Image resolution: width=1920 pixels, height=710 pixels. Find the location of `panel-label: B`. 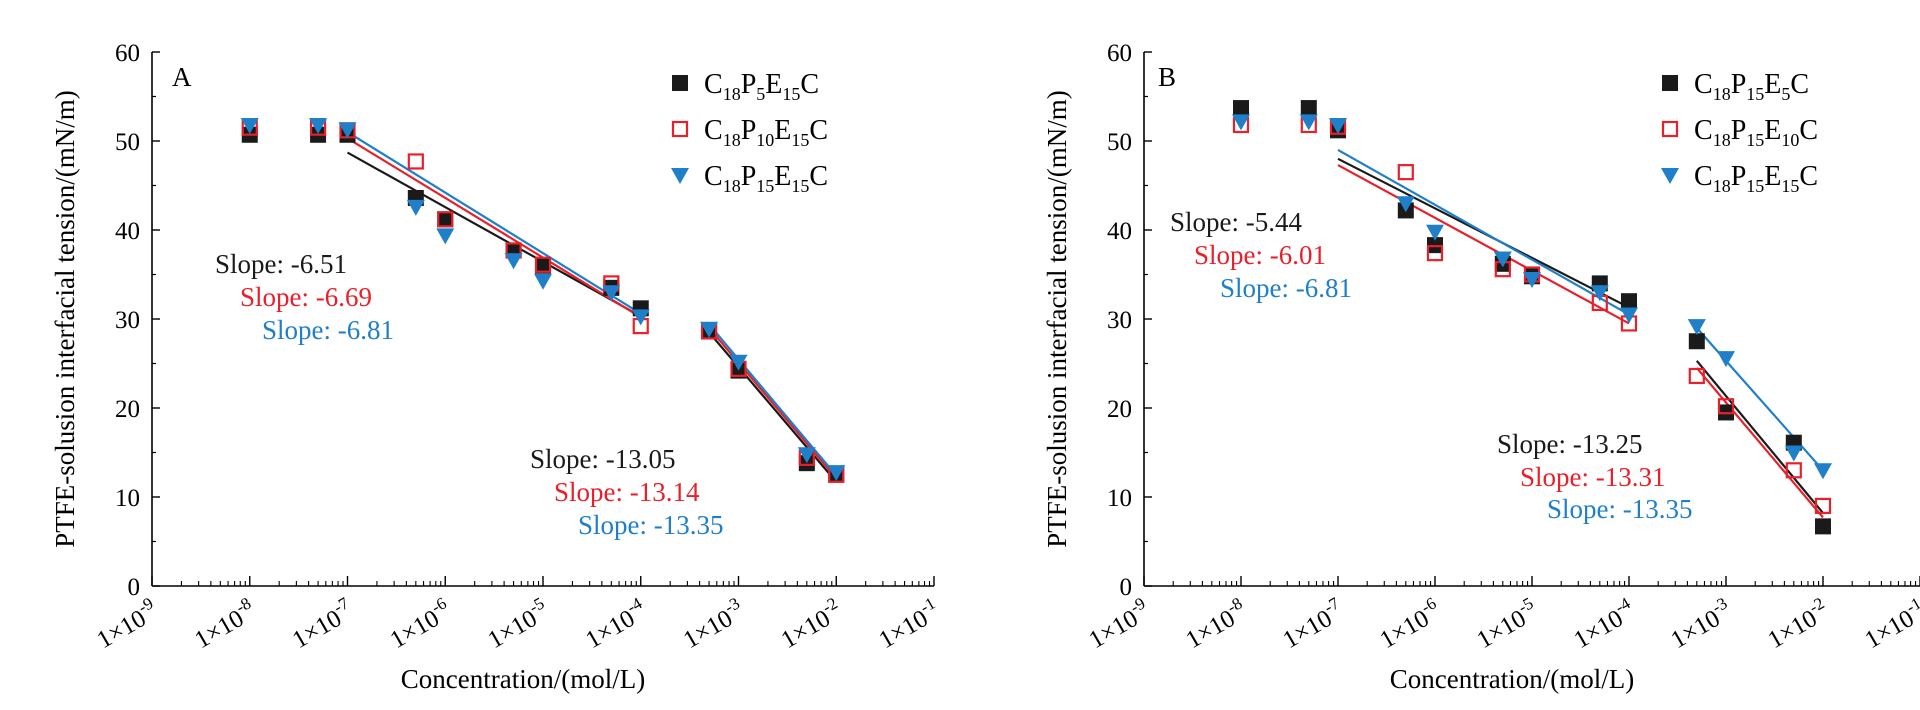

panel-label: B is located at coordinates (1167, 77).